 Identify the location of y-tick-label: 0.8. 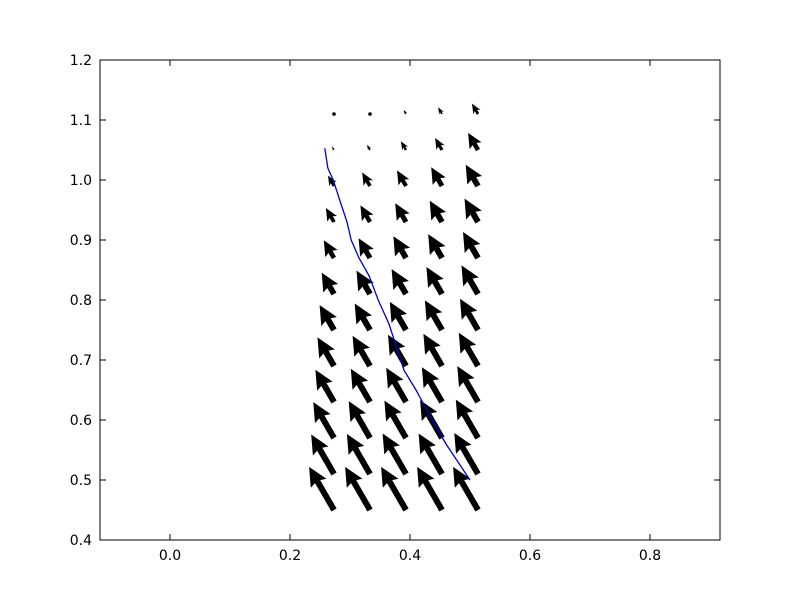
(81, 301).